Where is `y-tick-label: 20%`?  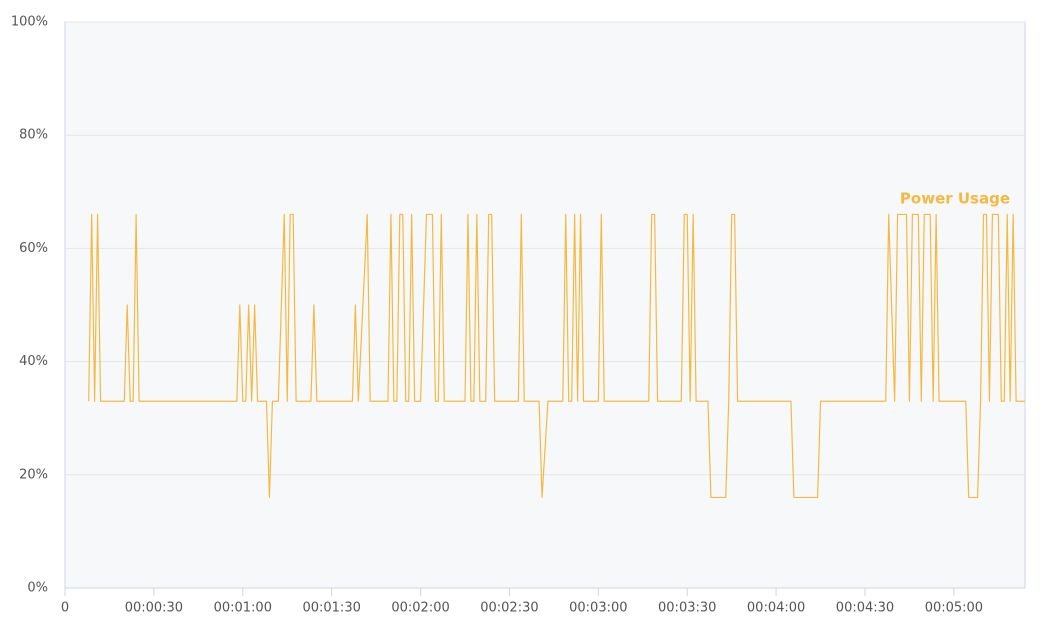 y-tick-label: 20% is located at coordinates (33, 474).